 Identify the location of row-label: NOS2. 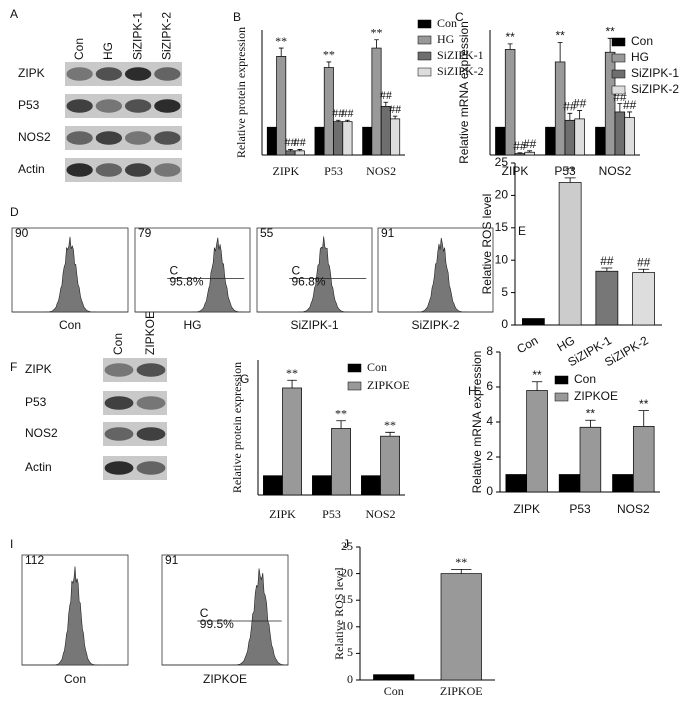
(34, 137).